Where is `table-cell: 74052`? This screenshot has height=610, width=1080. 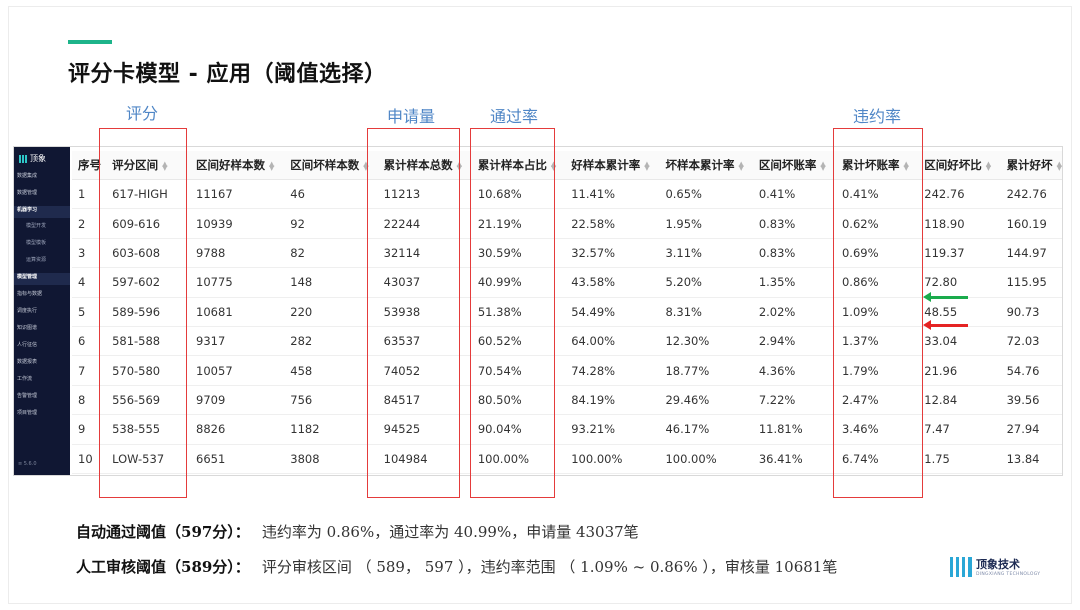
table-cell: 74052 is located at coordinates (424, 370).